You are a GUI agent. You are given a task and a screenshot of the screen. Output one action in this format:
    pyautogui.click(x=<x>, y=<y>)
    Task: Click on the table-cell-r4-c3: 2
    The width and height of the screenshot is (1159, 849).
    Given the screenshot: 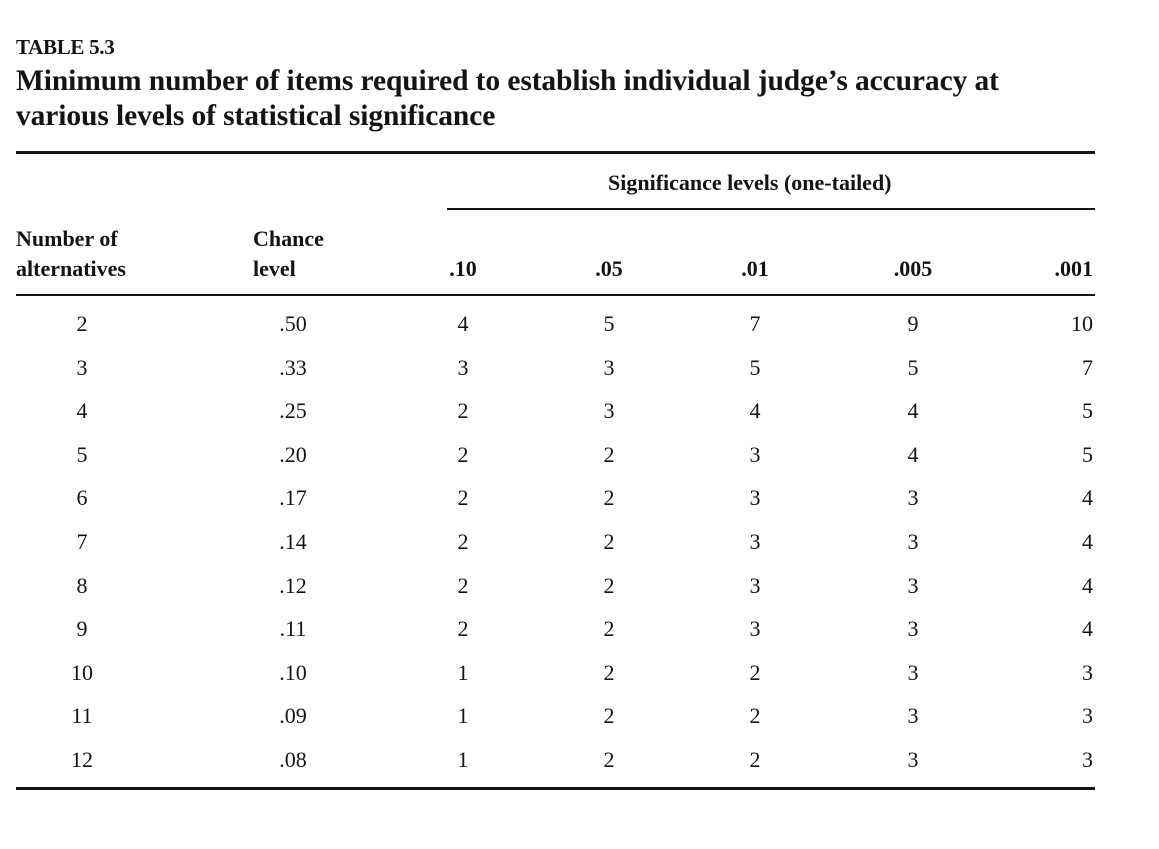 What is the action you would take?
    pyautogui.click(x=609, y=497)
    